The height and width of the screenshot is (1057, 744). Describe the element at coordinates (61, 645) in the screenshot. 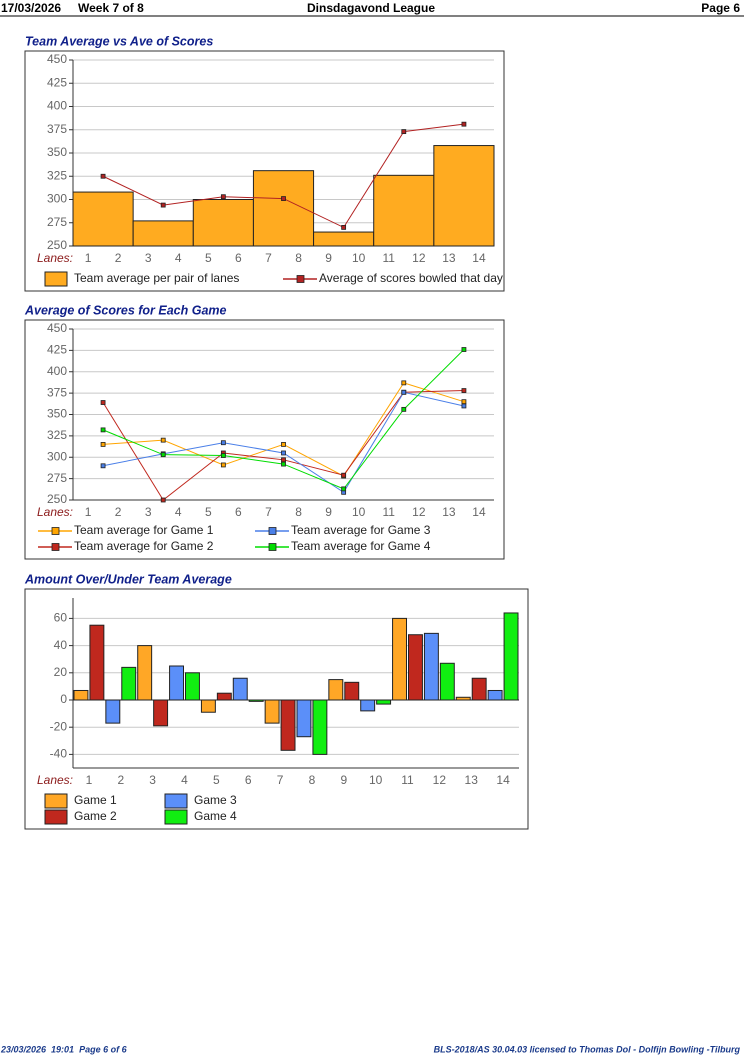

I see `y-tick-label: 40` at that location.